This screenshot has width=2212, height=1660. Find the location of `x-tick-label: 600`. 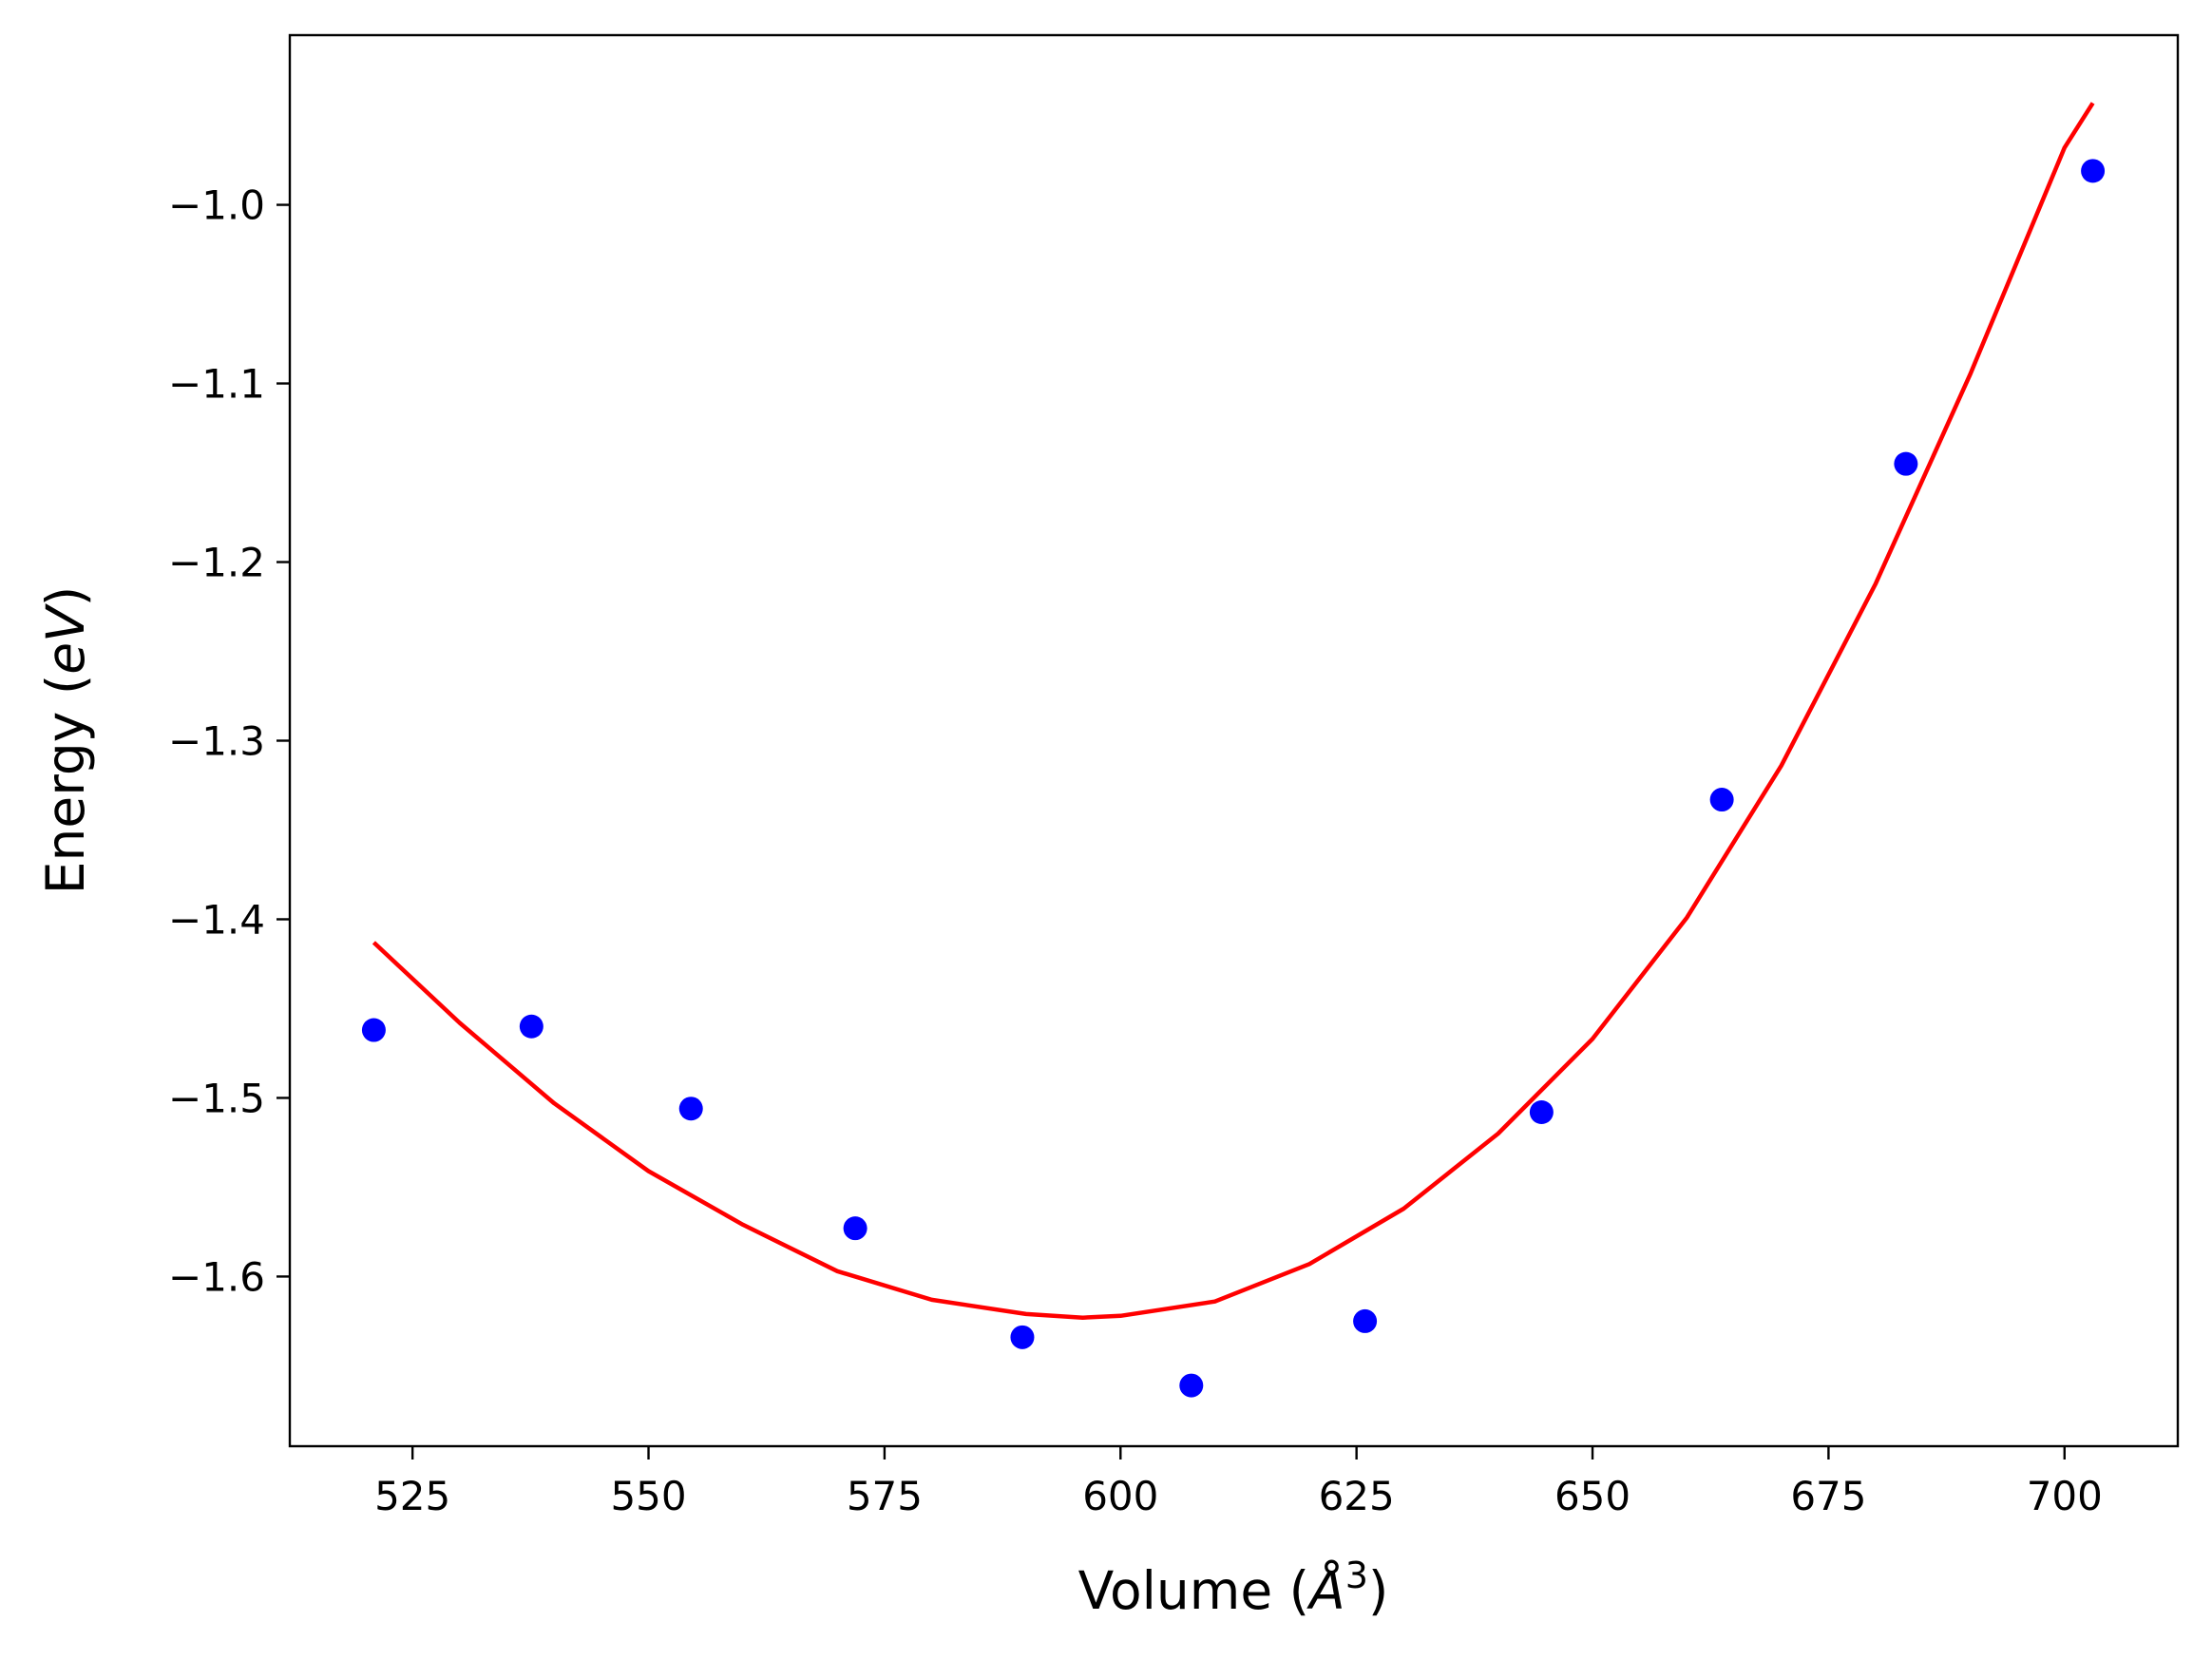

x-tick-label: 600 is located at coordinates (1120, 1496).